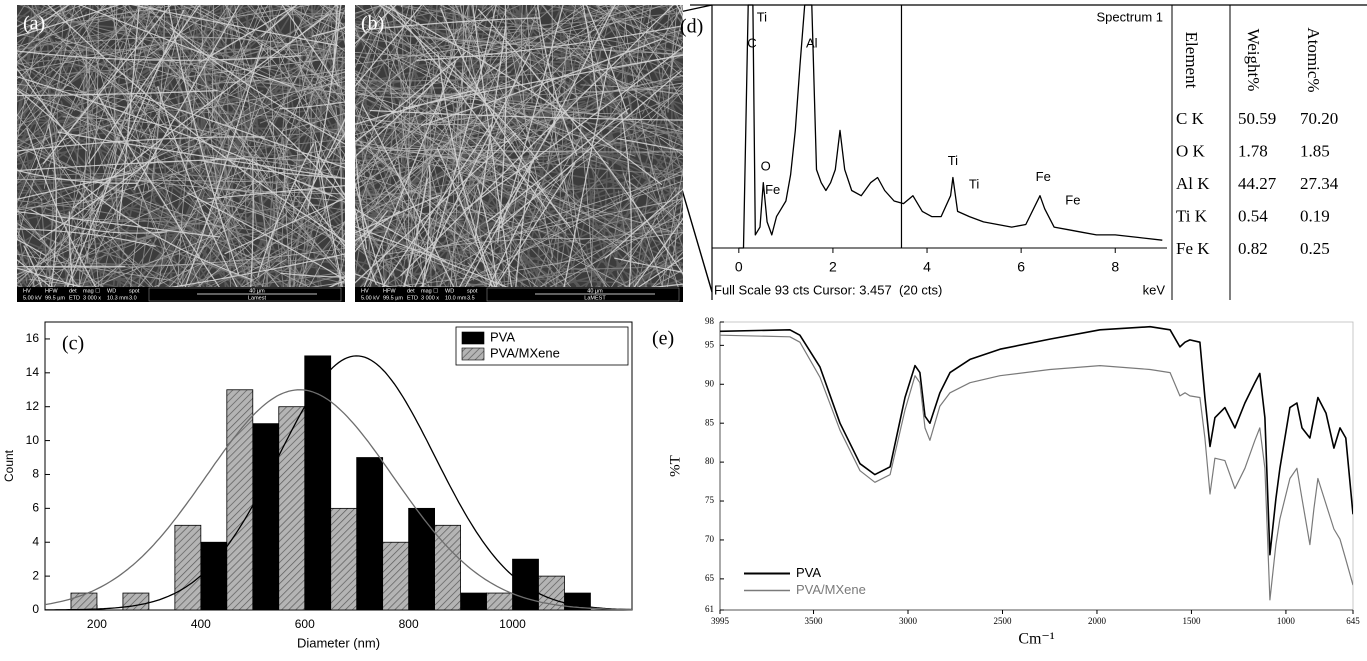  Describe the element at coordinates (34, 24) in the screenshot. I see `panel-label: (a)` at that location.